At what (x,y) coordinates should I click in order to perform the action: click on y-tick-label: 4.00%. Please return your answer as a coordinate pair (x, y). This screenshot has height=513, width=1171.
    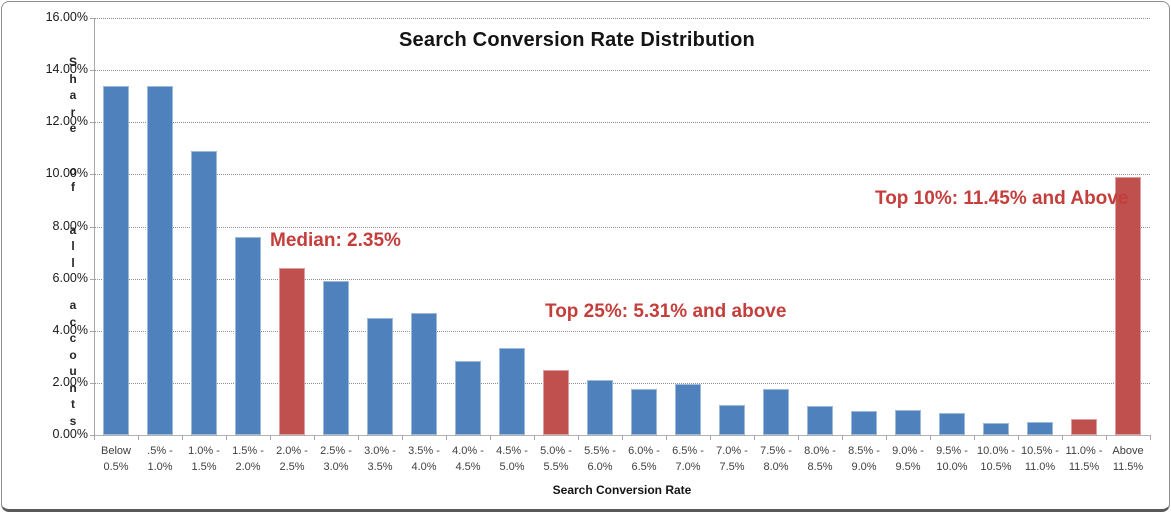
    Looking at the image, I should click on (70, 329).